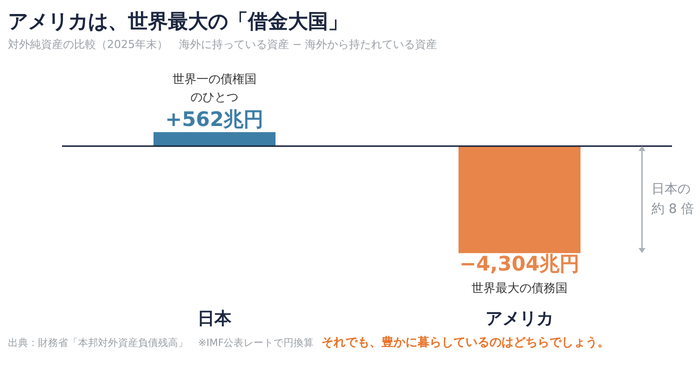  Describe the element at coordinates (674, 199) in the screenshot. I see `annotation: 日本の約 8 倍` at that location.